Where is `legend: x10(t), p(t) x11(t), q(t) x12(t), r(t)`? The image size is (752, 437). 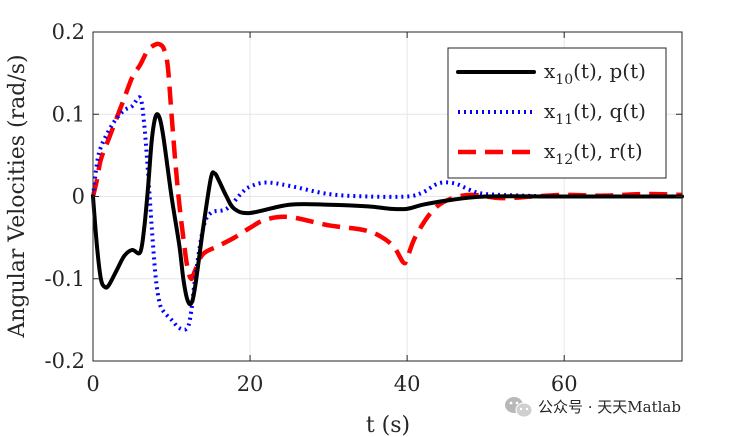
legend: x10(t), p(t) x11(t), q(t) x12(t), r(t) is located at coordinates (557, 113).